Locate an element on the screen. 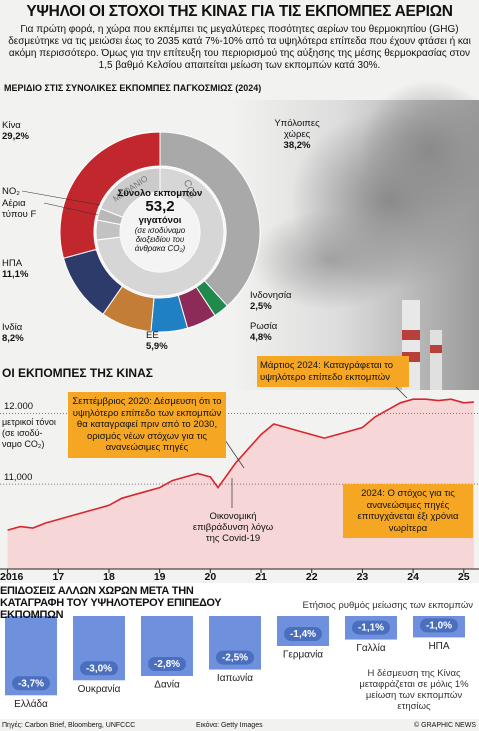  value-label: -2,8% is located at coordinates (167, 664).